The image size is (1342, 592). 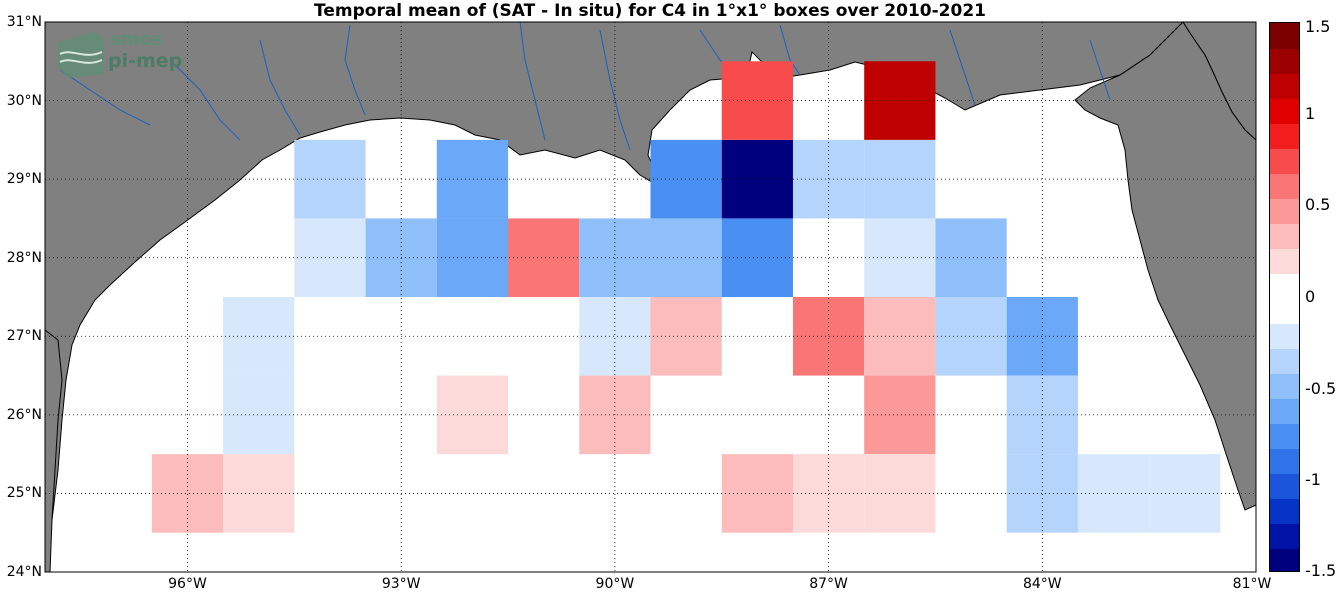 I want to click on longitude-label: 93°W, so click(x=401, y=584).